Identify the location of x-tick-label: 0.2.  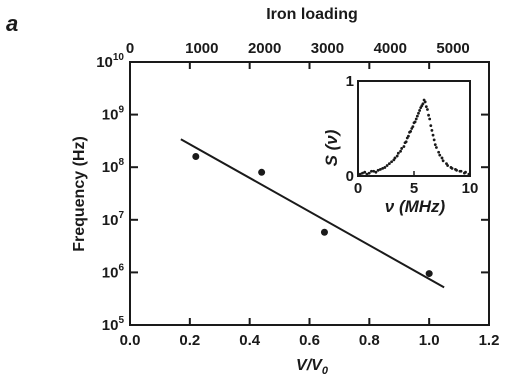
(189, 340).